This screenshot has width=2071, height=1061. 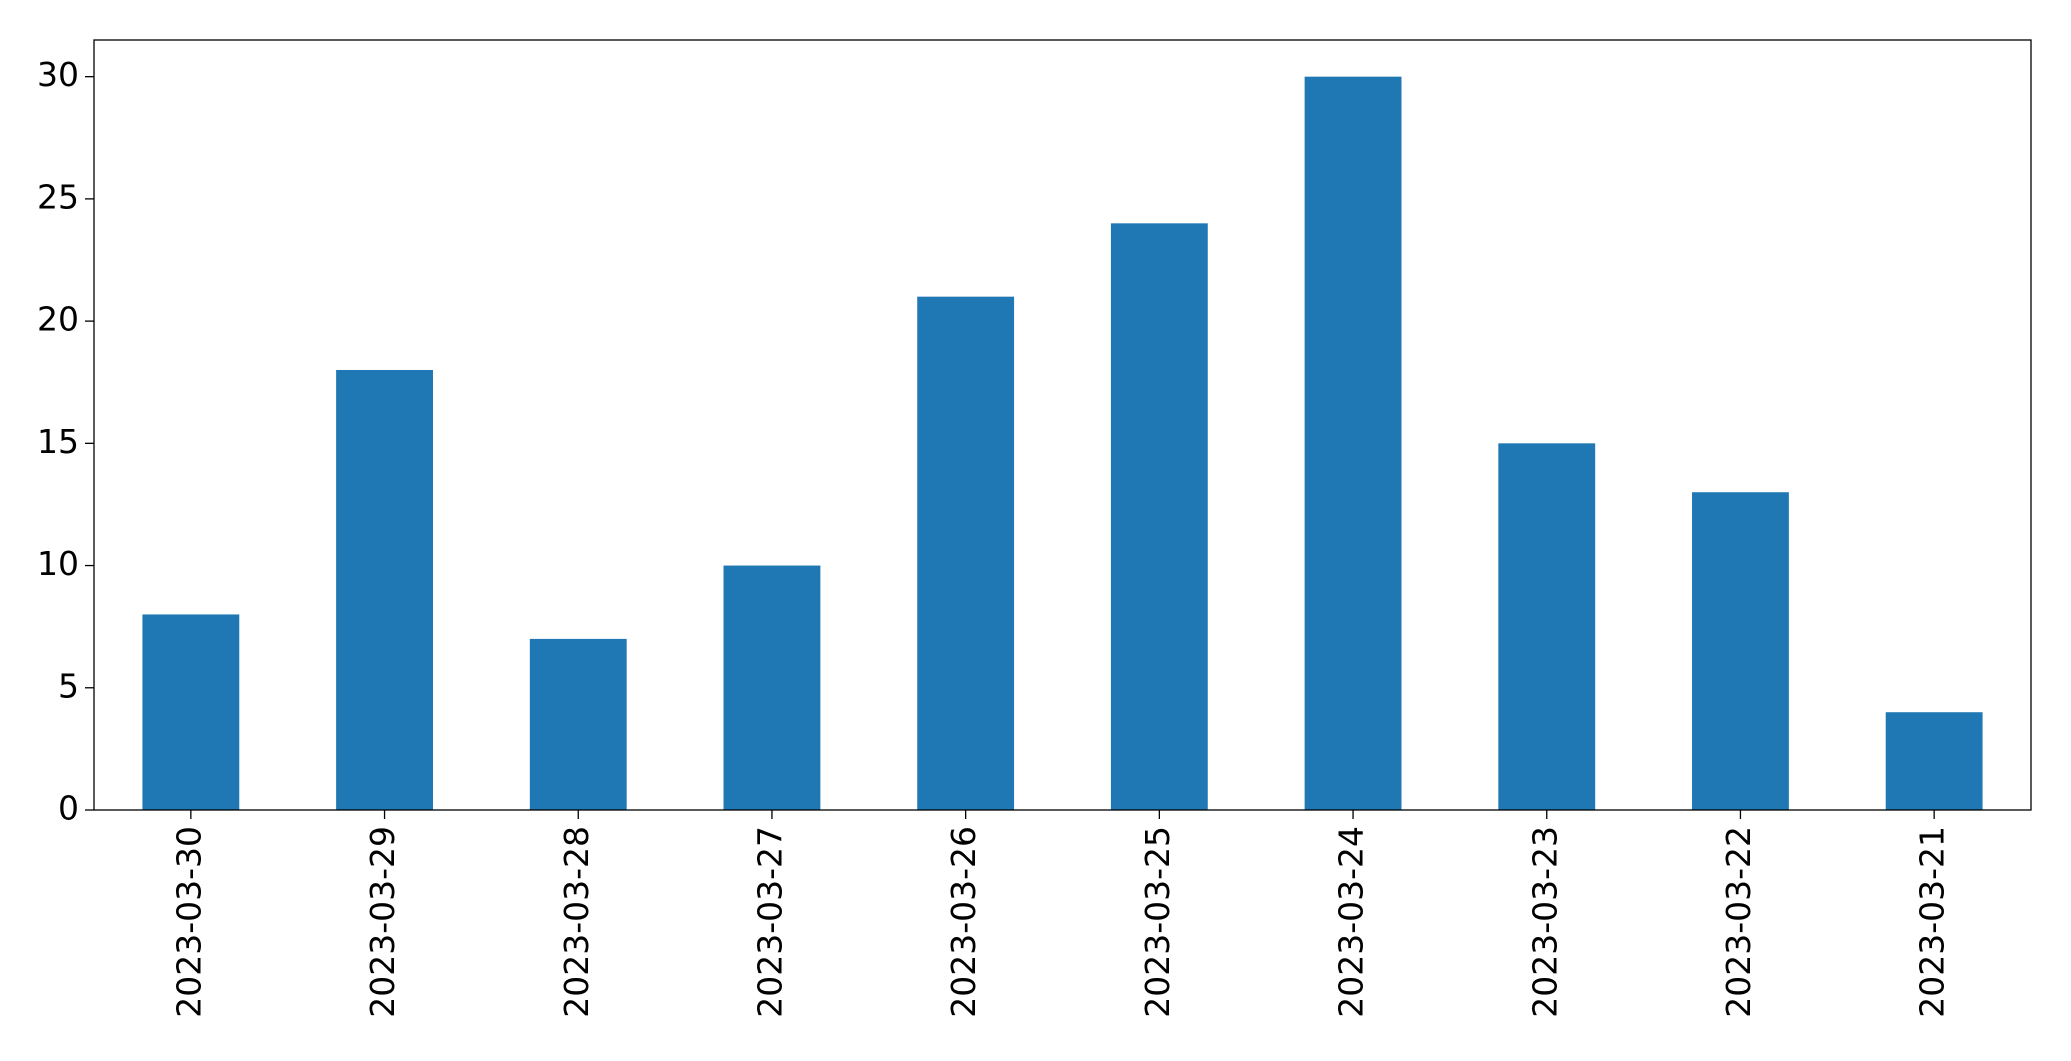 What do you see at coordinates (58, 441) in the screenshot?
I see `y-tick-label: 15` at bounding box center [58, 441].